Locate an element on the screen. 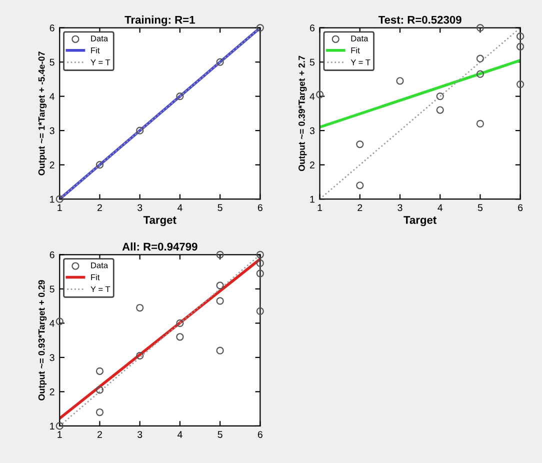  y-axis-title: Output ~= 0.39*Target + 2.7 is located at coordinates (302, 114).